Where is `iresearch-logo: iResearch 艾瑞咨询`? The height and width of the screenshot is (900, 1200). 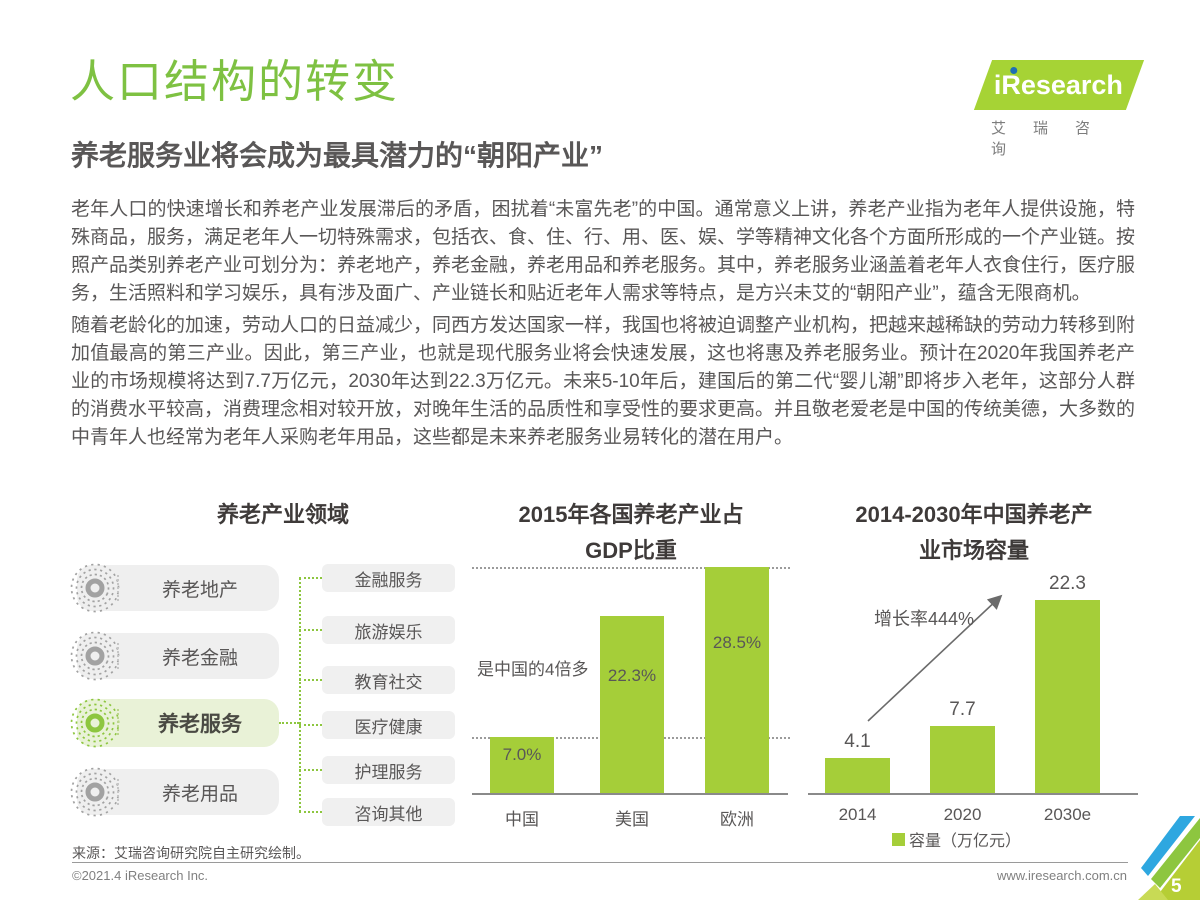
iresearch-logo: iResearch 艾瑞咨询 is located at coordinates (1059, 109).